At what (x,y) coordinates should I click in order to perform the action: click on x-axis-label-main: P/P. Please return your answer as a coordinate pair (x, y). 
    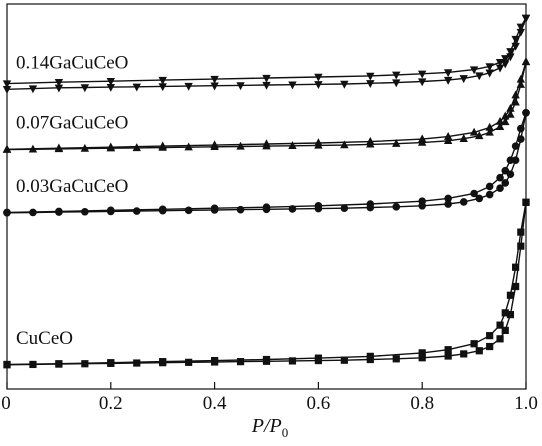
    Looking at the image, I should click on (266, 426).